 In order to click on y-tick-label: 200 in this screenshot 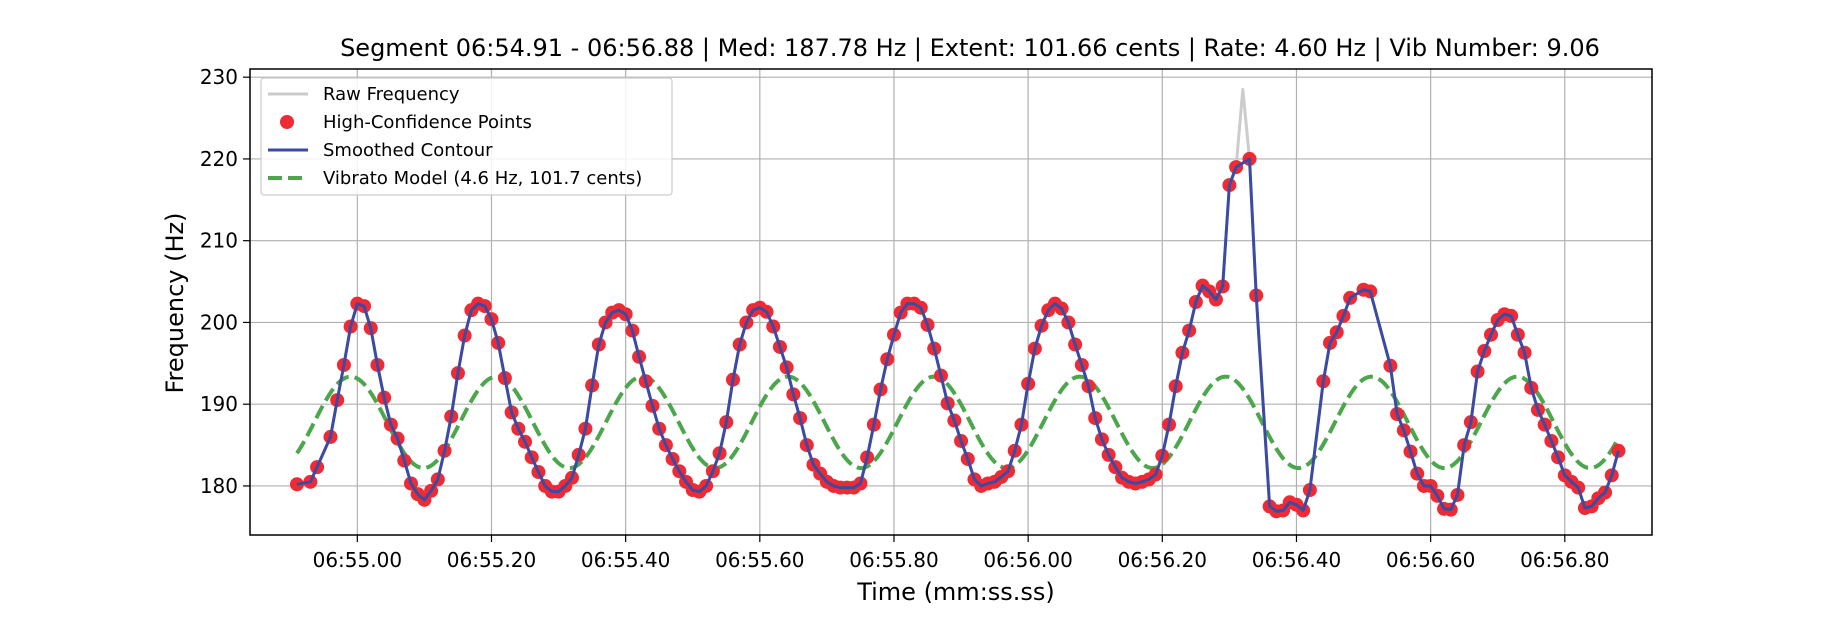, I will do `click(219, 322)`.